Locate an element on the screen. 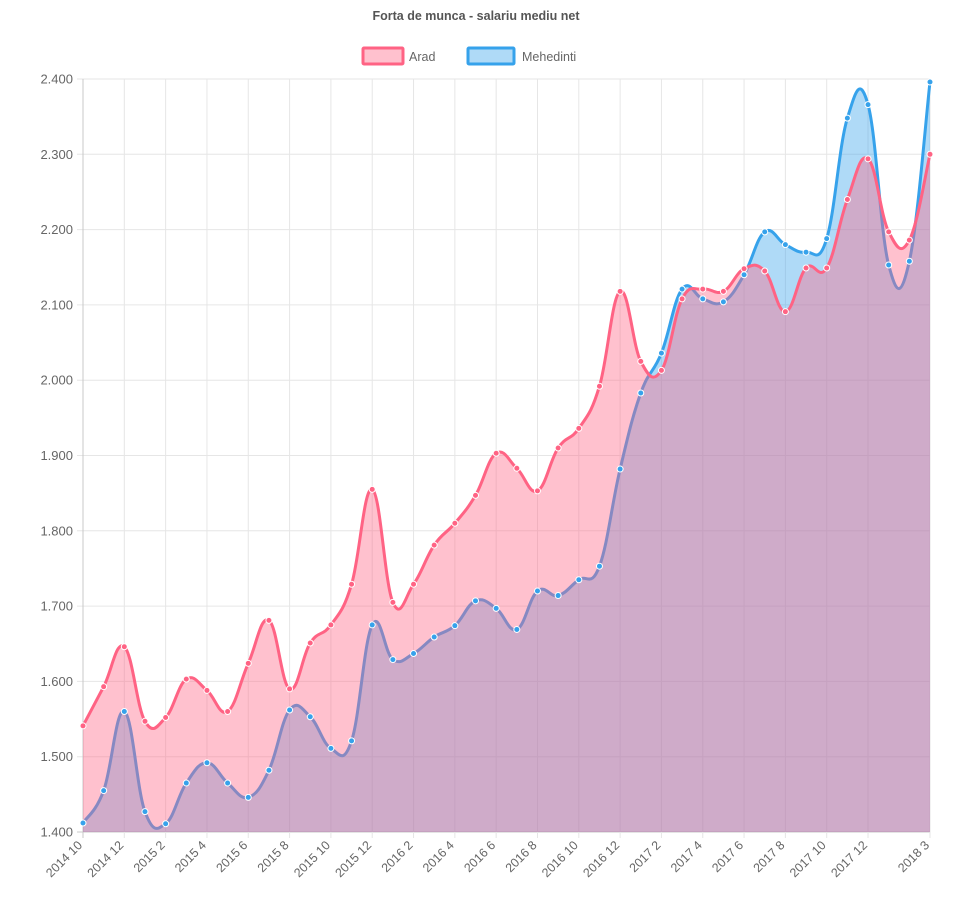 The width and height of the screenshot is (953, 910). x-tick-label: 2016 4 is located at coordinates (438, 856).